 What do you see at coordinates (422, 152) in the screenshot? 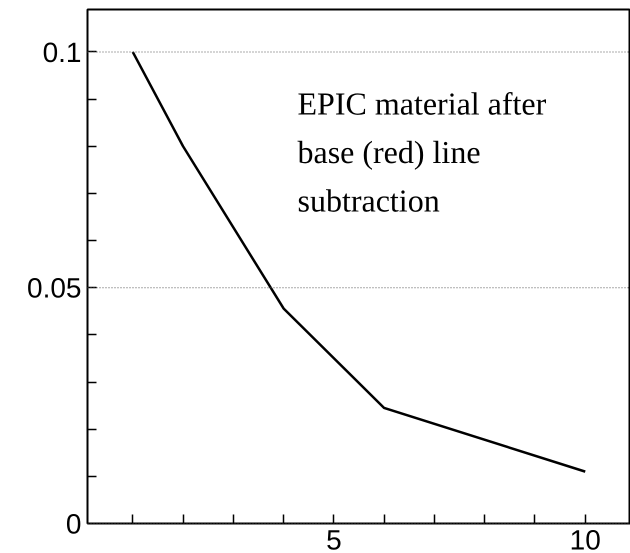
I see `annotation: EPIC material after base (red) line subtraction` at bounding box center [422, 152].